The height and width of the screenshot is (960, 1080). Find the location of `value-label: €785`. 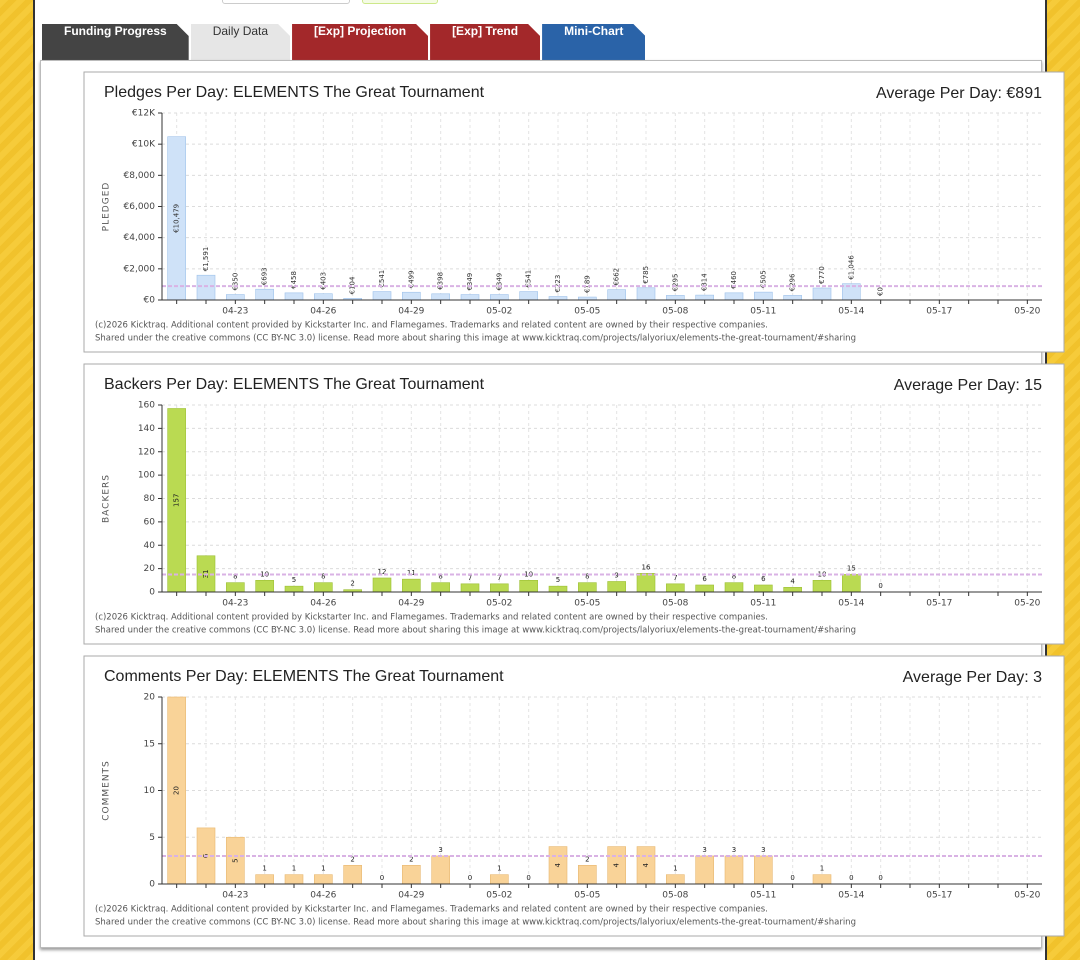

value-label: €785 is located at coordinates (646, 275).